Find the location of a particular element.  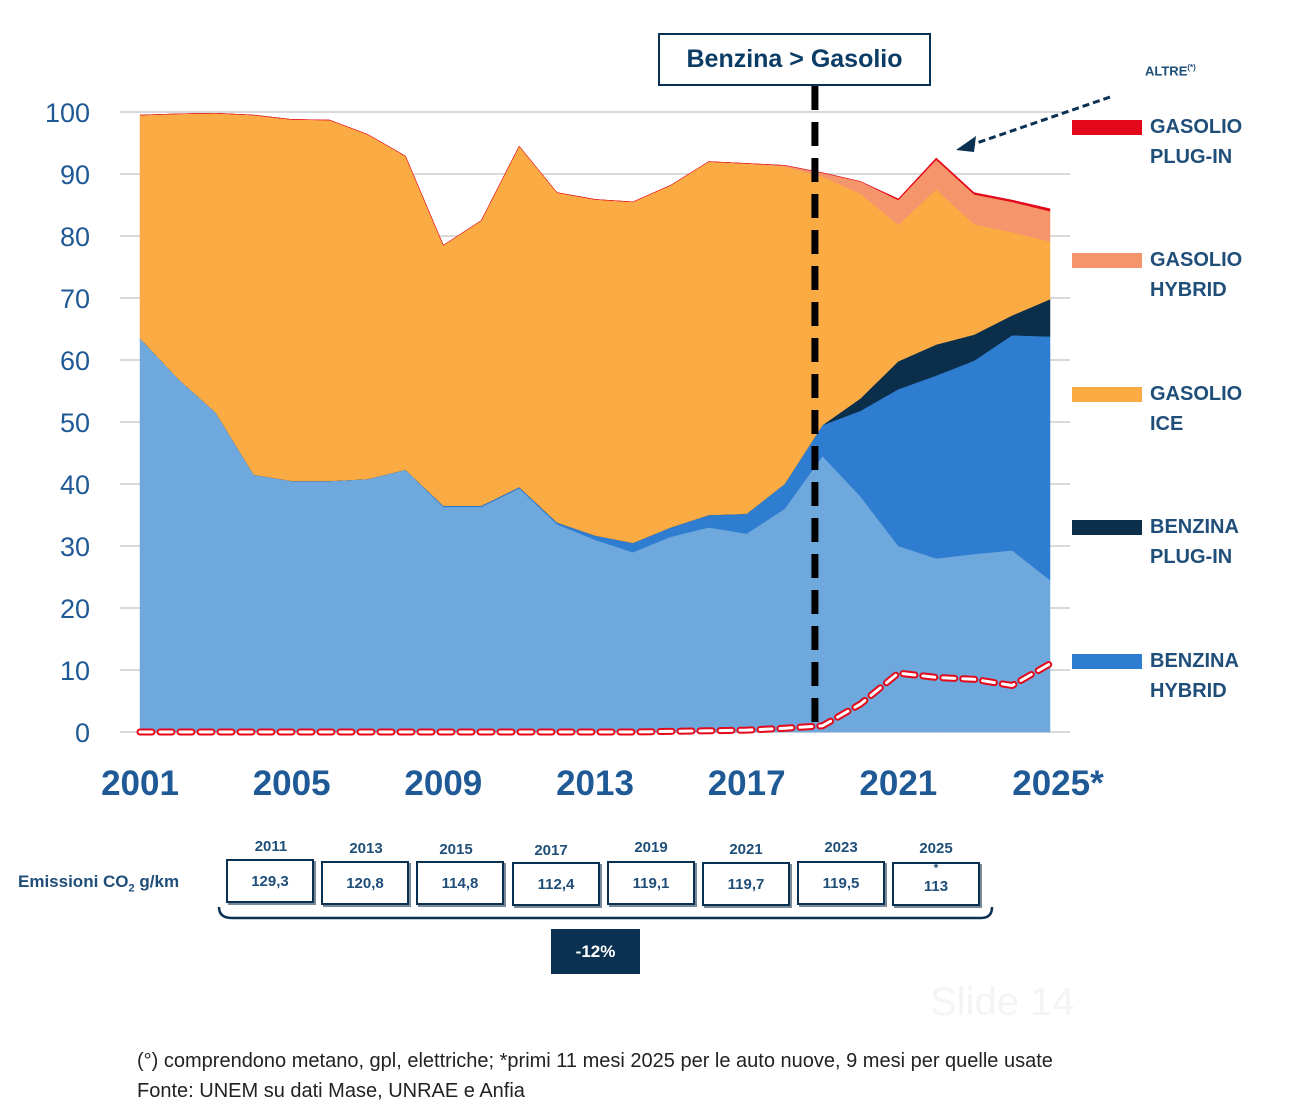

y-tick-label: 80 is located at coordinates (75, 237).